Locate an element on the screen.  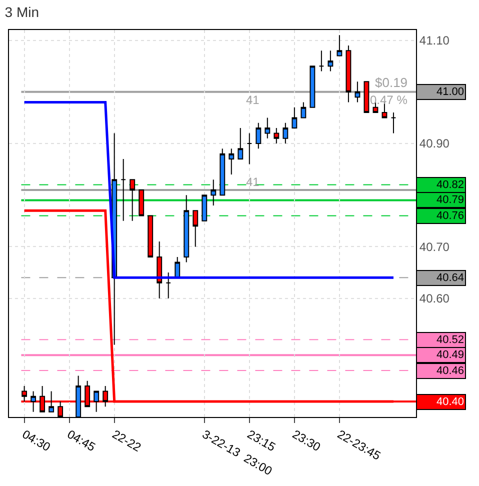
annotation: $0.19 is located at coordinates (391, 82).